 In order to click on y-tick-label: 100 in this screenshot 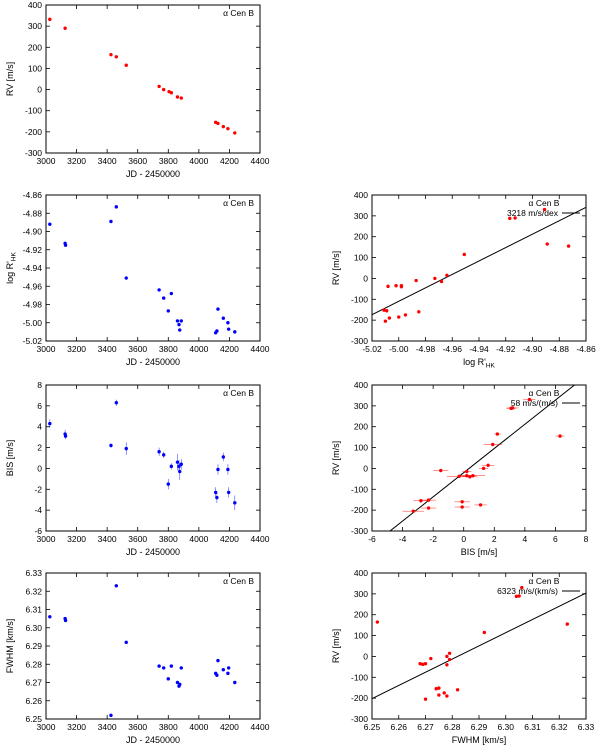, I will do `click(361, 636)`.